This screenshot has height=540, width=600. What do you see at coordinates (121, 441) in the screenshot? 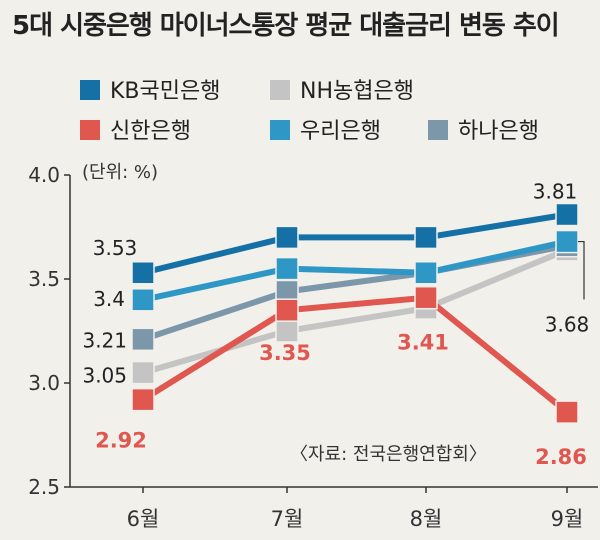
I see `data-label: 2.92` at bounding box center [121, 441].